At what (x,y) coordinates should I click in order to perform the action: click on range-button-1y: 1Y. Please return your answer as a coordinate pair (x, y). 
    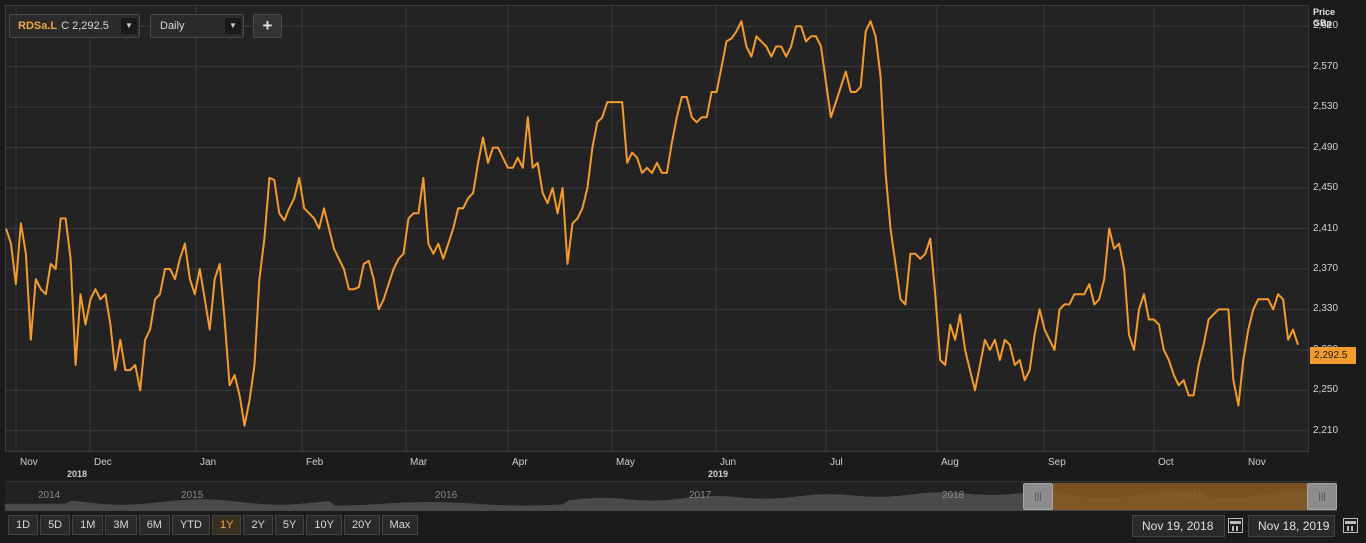
    Looking at the image, I should click on (226, 525).